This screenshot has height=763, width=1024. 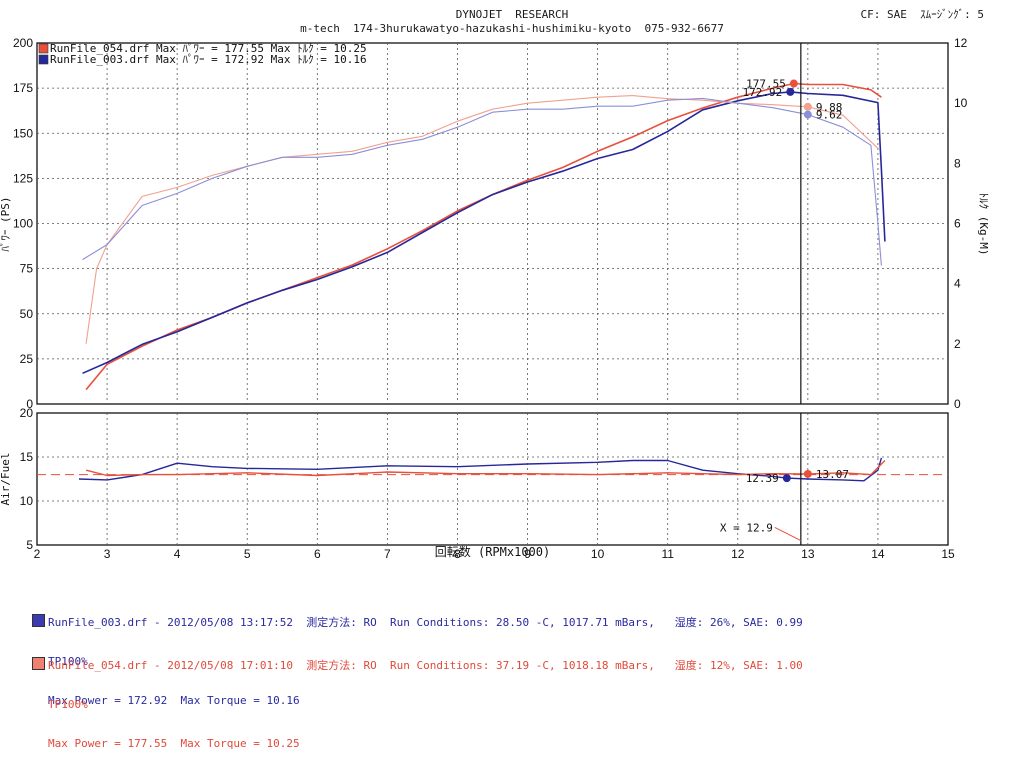 What do you see at coordinates (23, 88) in the screenshot?
I see `y-tick-label: 175` at bounding box center [23, 88].